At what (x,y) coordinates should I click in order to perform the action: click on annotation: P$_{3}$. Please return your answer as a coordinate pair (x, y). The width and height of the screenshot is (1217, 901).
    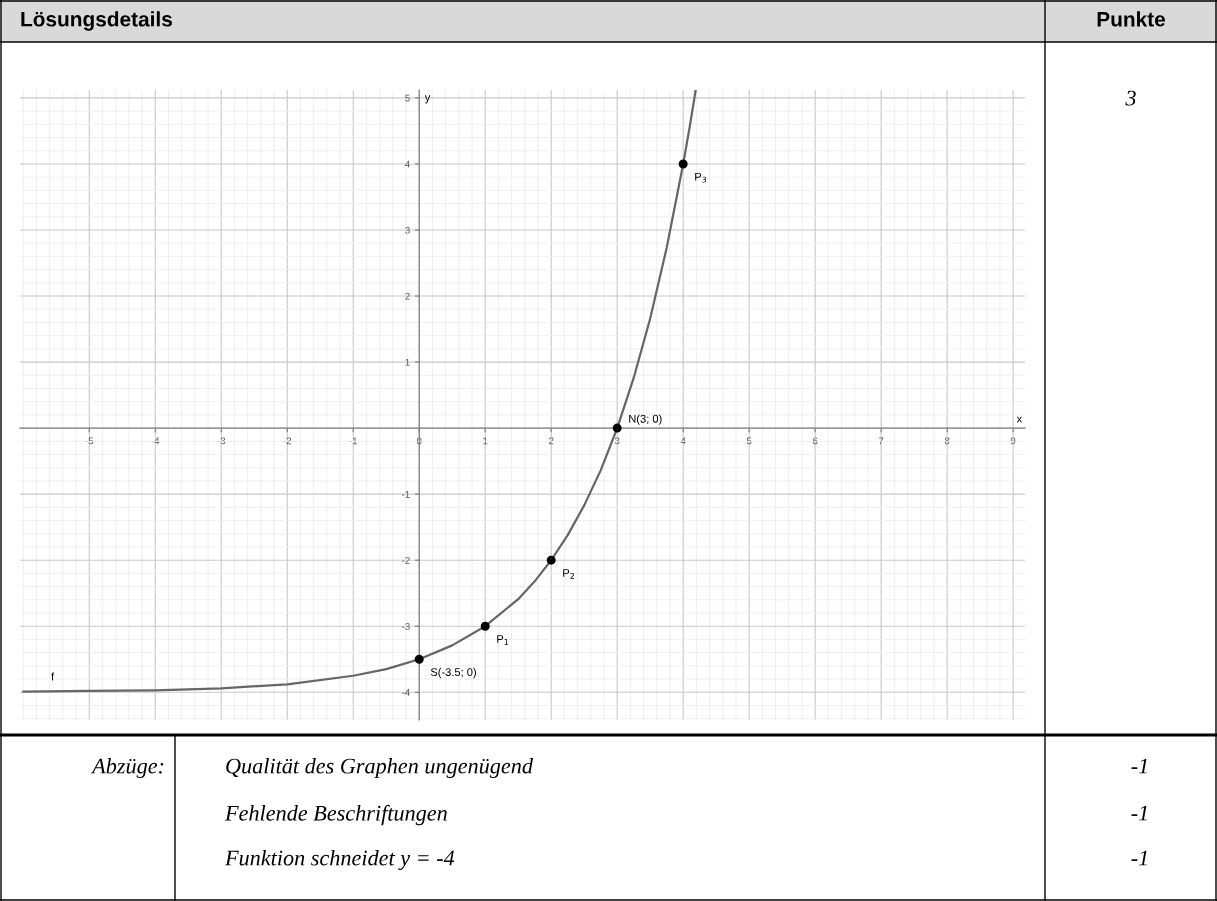
    Looking at the image, I should click on (701, 177).